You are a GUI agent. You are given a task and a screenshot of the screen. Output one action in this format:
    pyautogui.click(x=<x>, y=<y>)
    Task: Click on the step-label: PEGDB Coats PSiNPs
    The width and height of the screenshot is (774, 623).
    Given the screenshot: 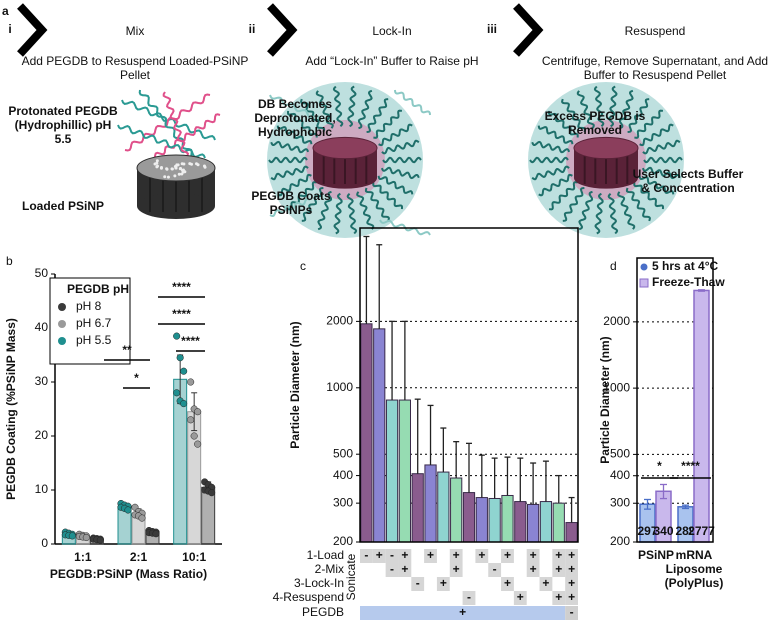 What is the action you would take?
    pyautogui.click(x=291, y=203)
    